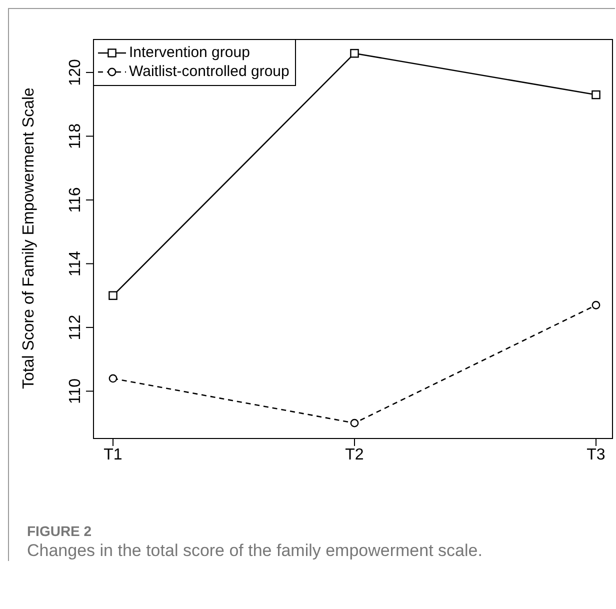 The image size is (616, 609). Describe the element at coordinates (75, 263) in the screenshot. I see `y-tick-label: 114` at that location.